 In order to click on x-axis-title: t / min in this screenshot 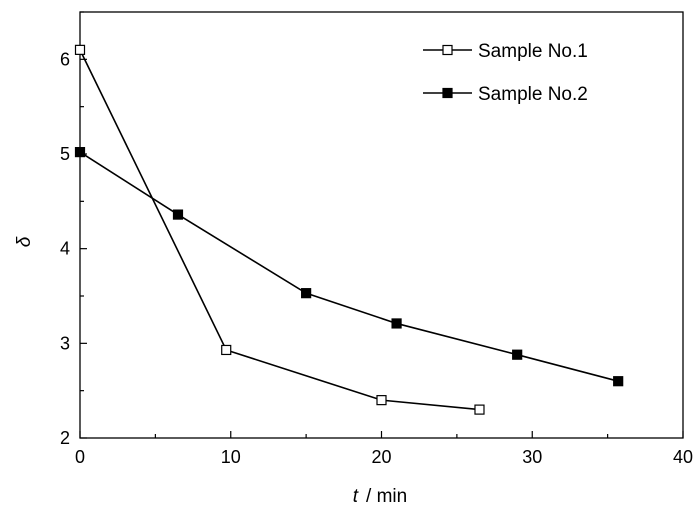, I will do `click(380, 496)`.